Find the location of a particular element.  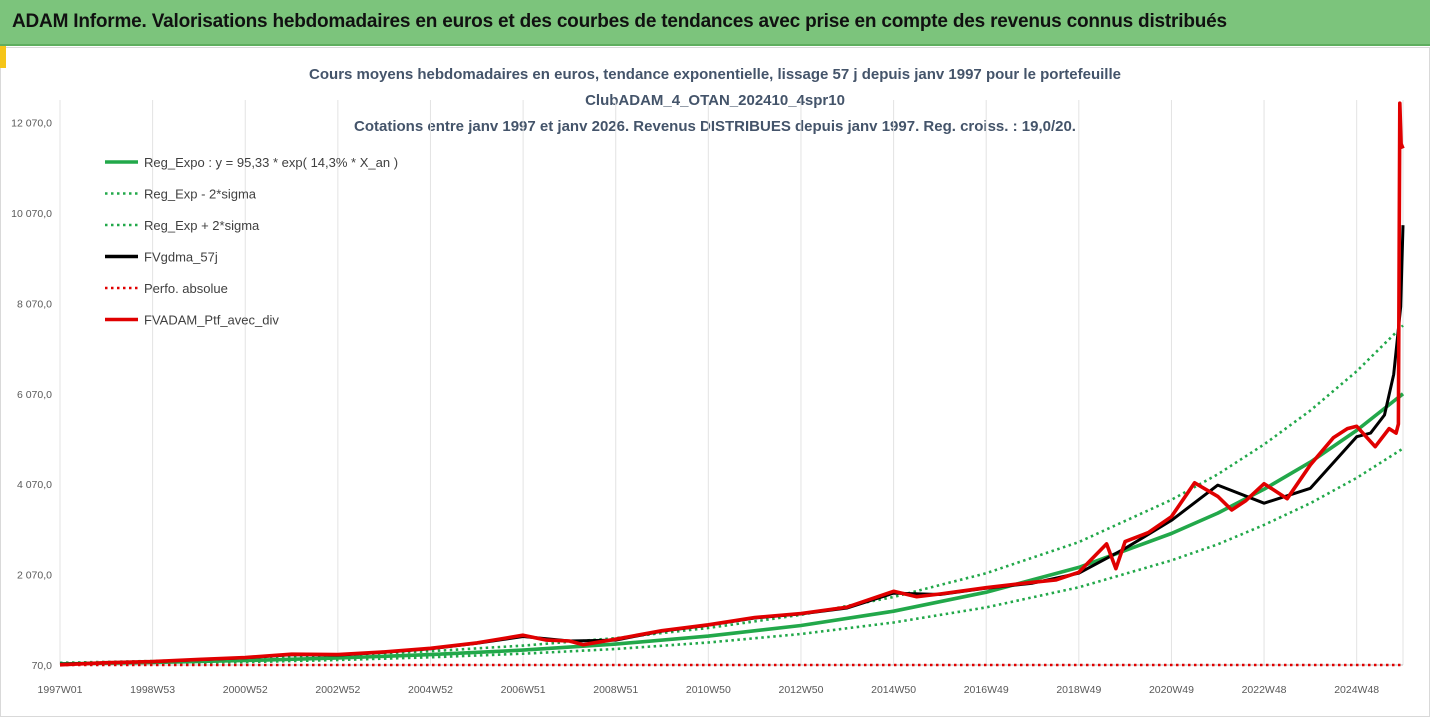

legend-label-2: Reg_Exp - 2*sigma is located at coordinates (200, 194).